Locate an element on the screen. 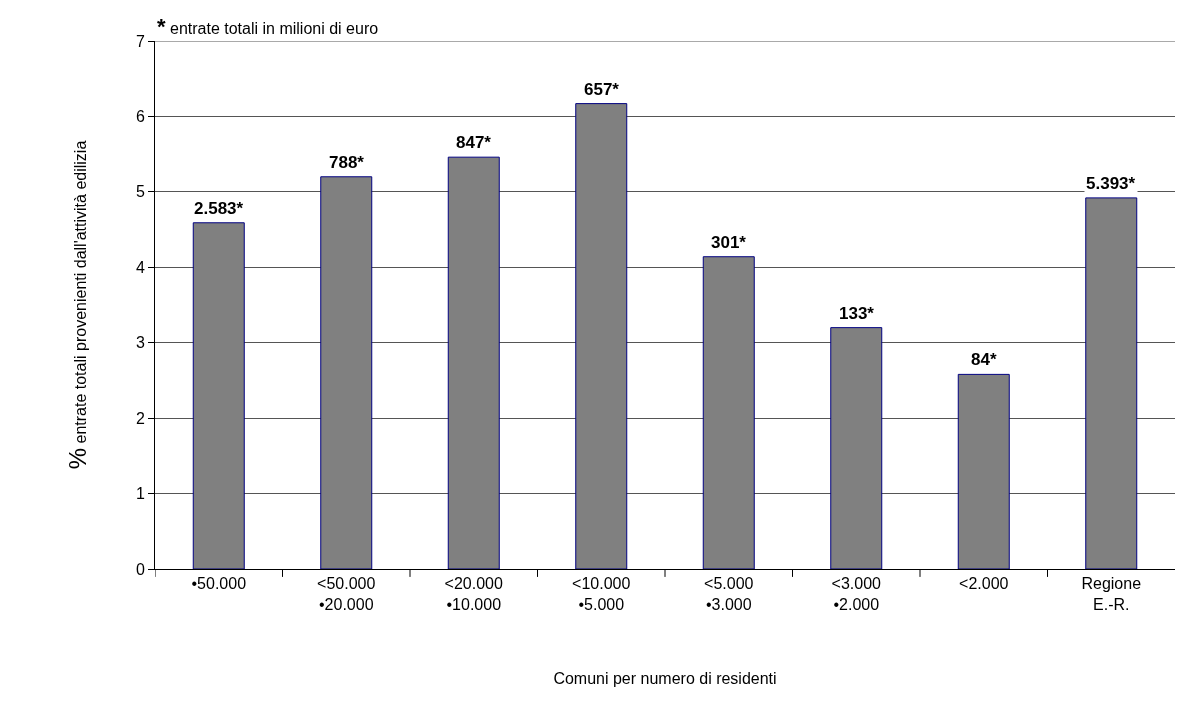 This screenshot has width=1185, height=727. annotation: 847* is located at coordinates (474, 142).